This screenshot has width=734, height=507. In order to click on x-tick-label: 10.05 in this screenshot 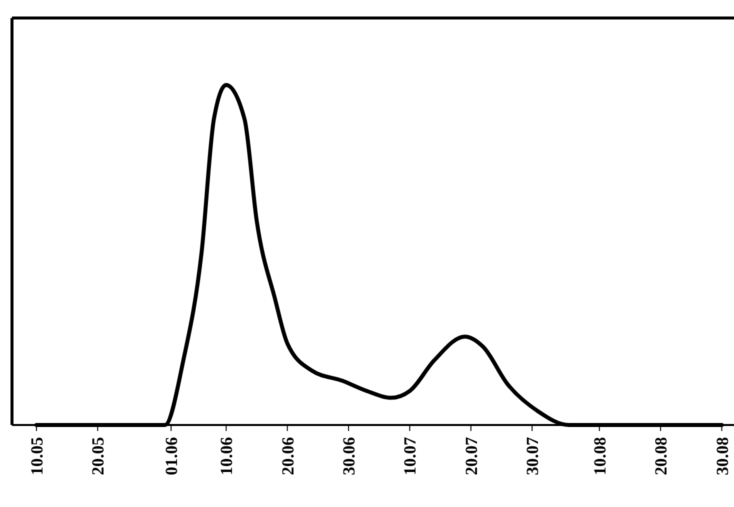, I will do `click(36, 456)`.